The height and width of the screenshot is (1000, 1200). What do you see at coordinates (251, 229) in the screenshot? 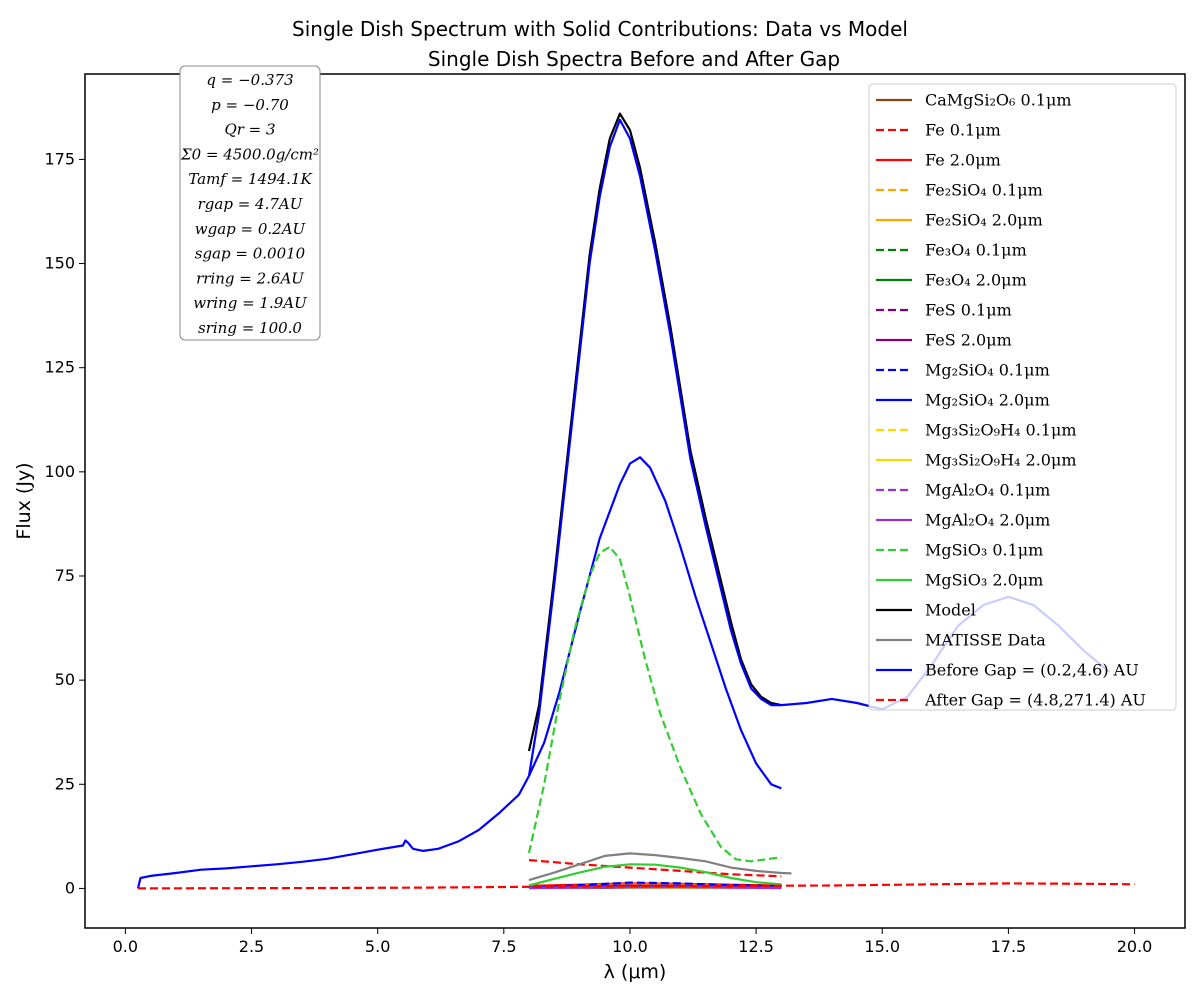
I see `parameter-line: wgap = 0.2AU` at bounding box center [251, 229].